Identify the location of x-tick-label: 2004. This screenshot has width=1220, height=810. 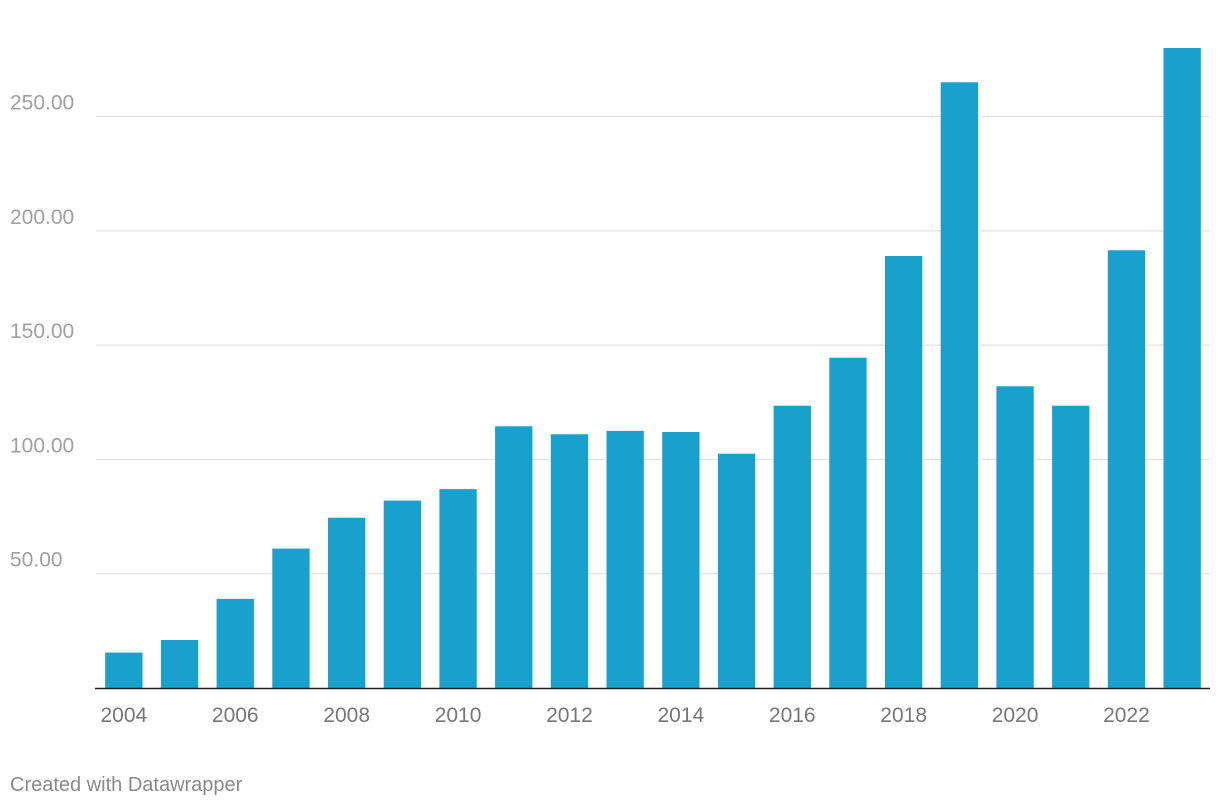
(123, 715).